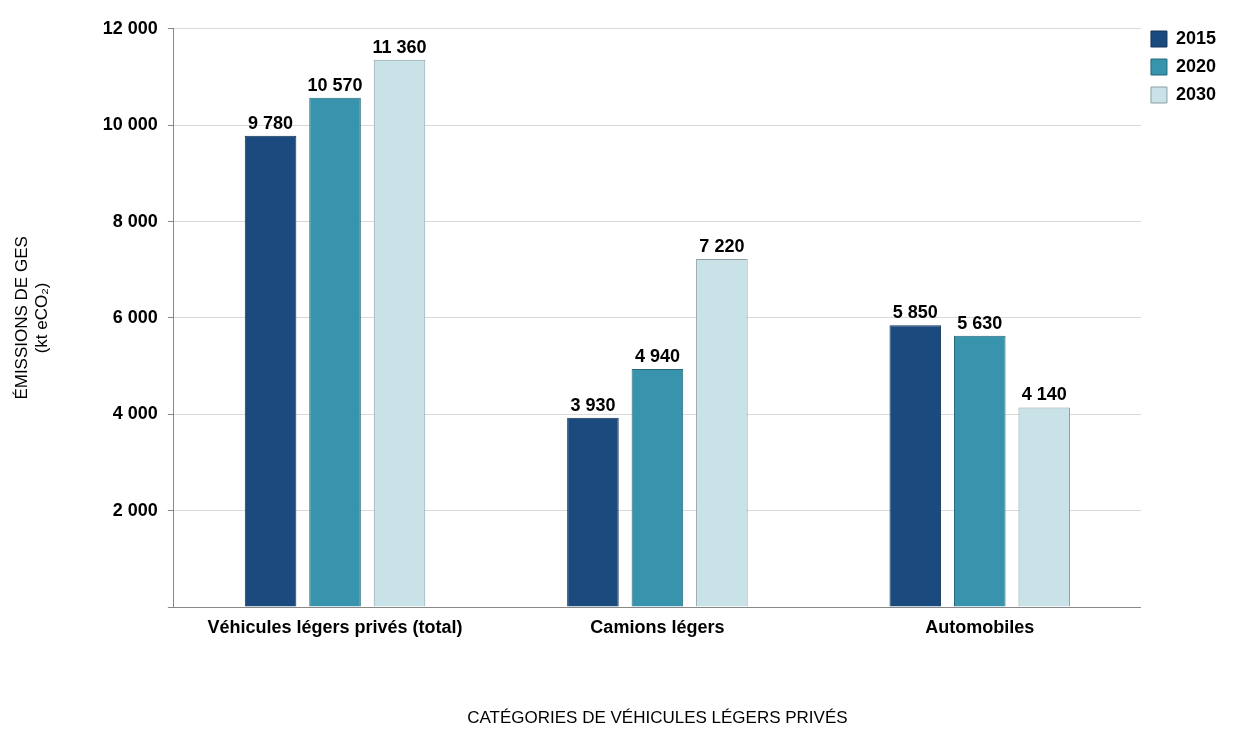 The width and height of the screenshot is (1242, 749). Describe the element at coordinates (135, 413) in the screenshot. I see `y-tick-label: 4 000` at that location.